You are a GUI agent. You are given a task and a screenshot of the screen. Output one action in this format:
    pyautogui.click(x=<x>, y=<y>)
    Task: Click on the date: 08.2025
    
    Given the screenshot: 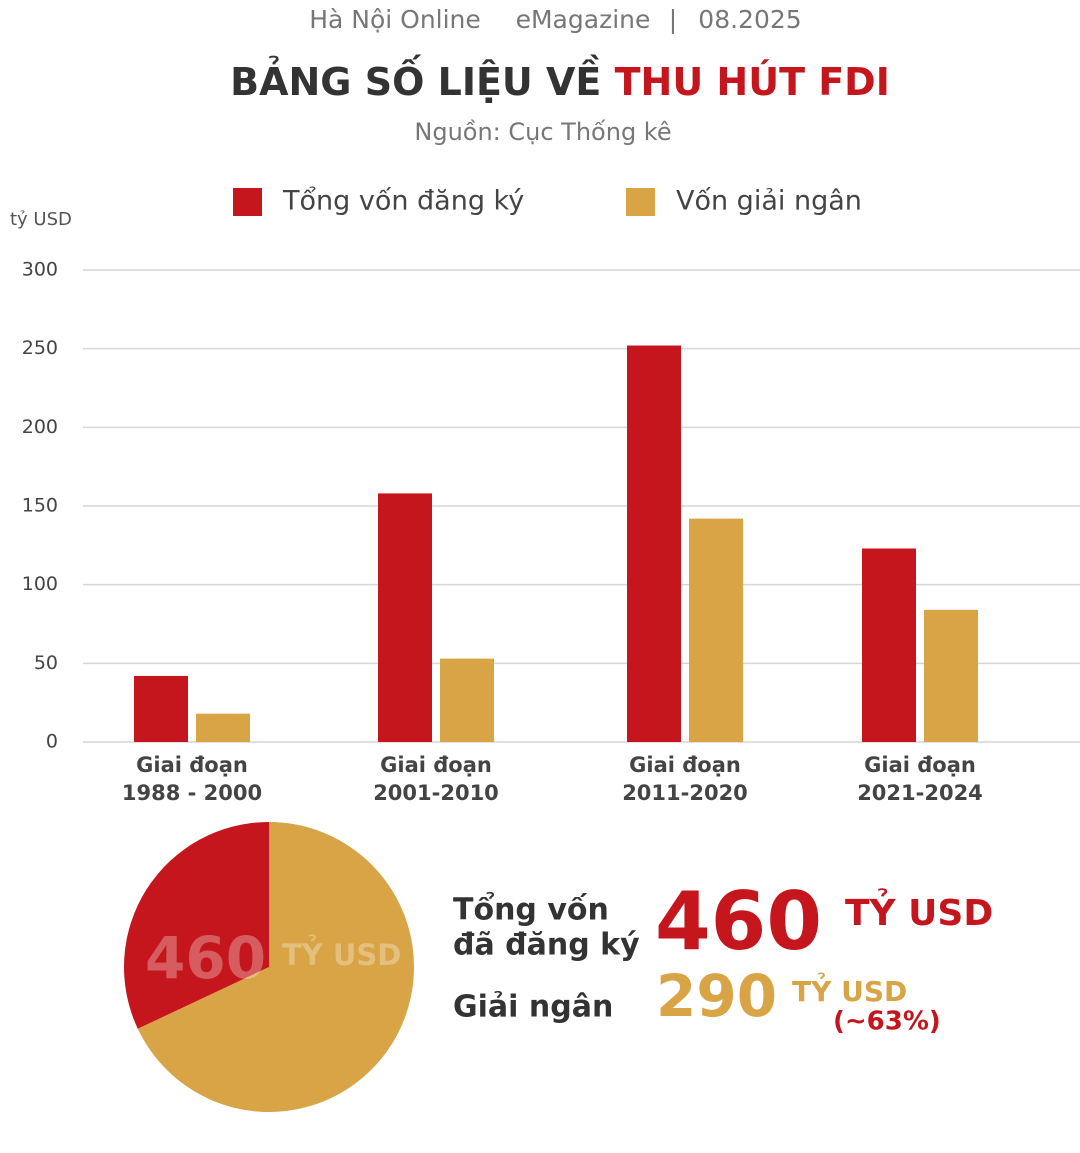 What is the action you would take?
    pyautogui.click(x=749, y=19)
    